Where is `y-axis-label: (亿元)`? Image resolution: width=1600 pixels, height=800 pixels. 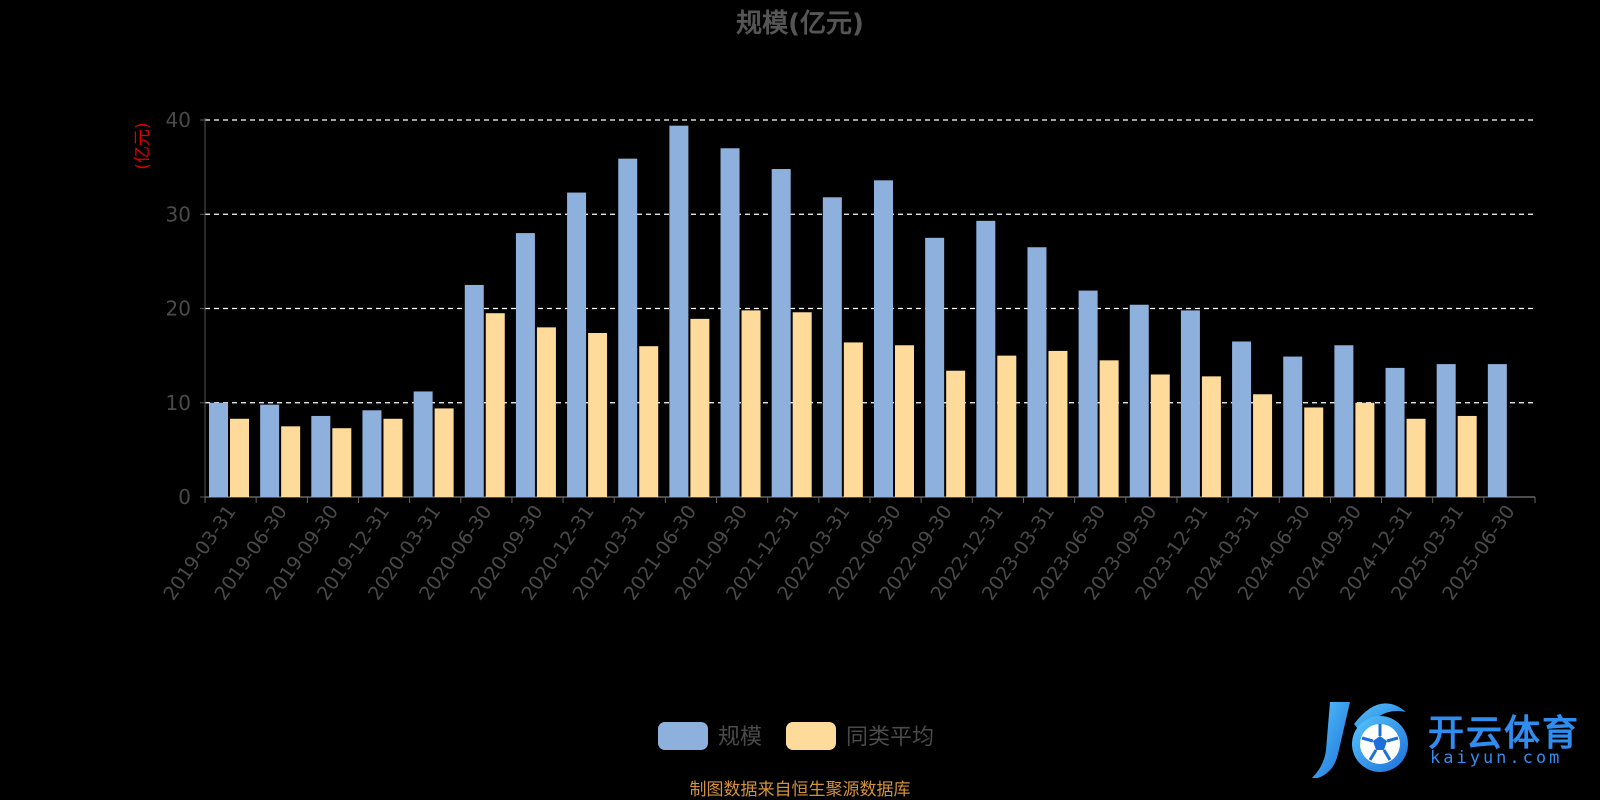 y-axis-label: (亿元) is located at coordinates (143, 145).